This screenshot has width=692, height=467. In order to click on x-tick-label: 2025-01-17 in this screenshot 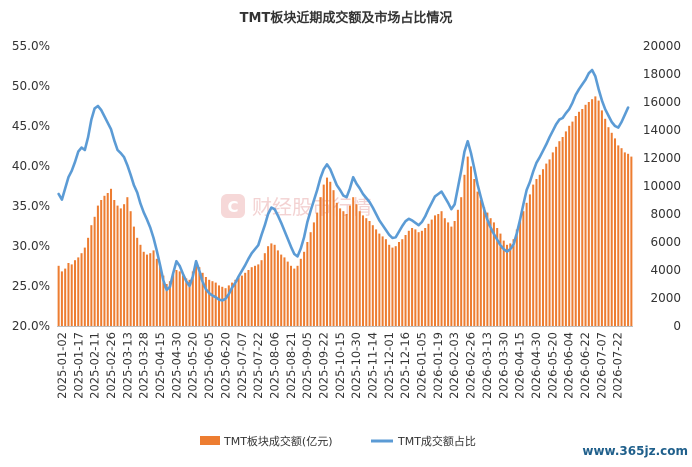, I will do `click(78, 365)`.